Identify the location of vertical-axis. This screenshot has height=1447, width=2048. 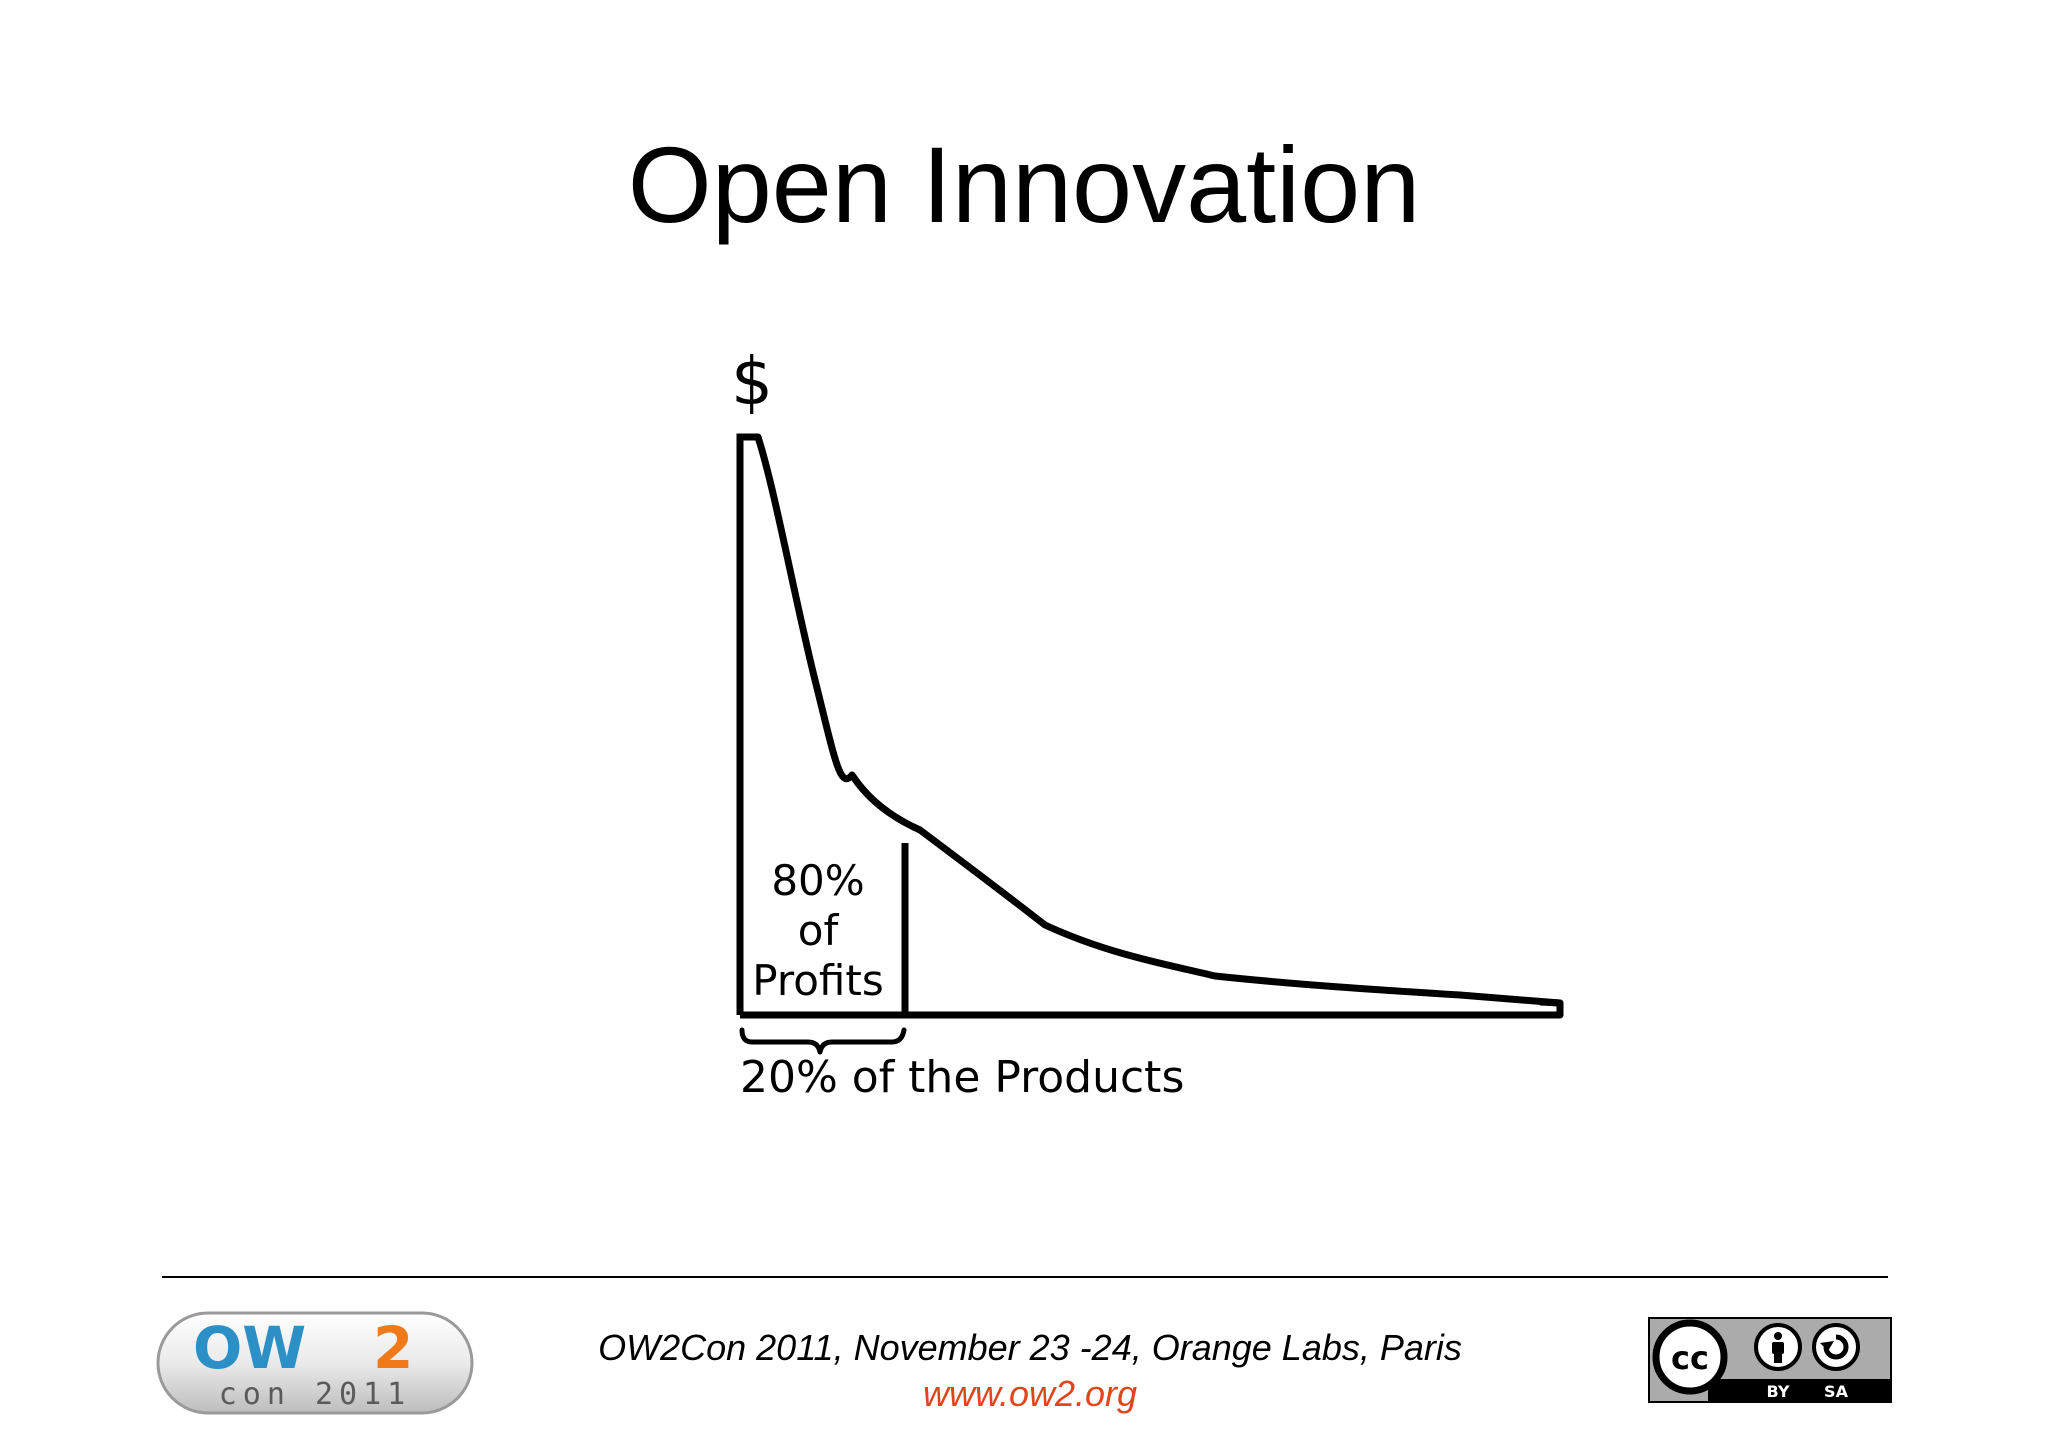
(747, 724).